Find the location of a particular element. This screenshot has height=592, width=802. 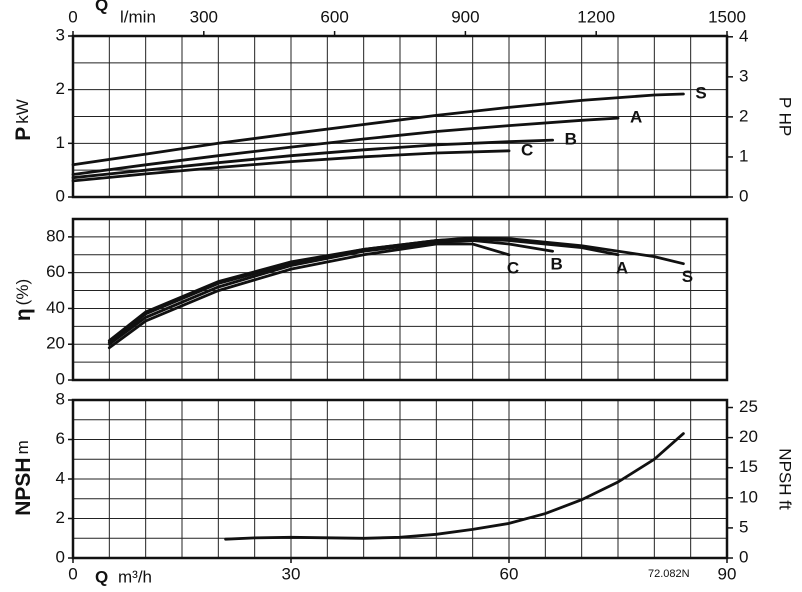

x2-tick-label: 600 is located at coordinates (334, 16).